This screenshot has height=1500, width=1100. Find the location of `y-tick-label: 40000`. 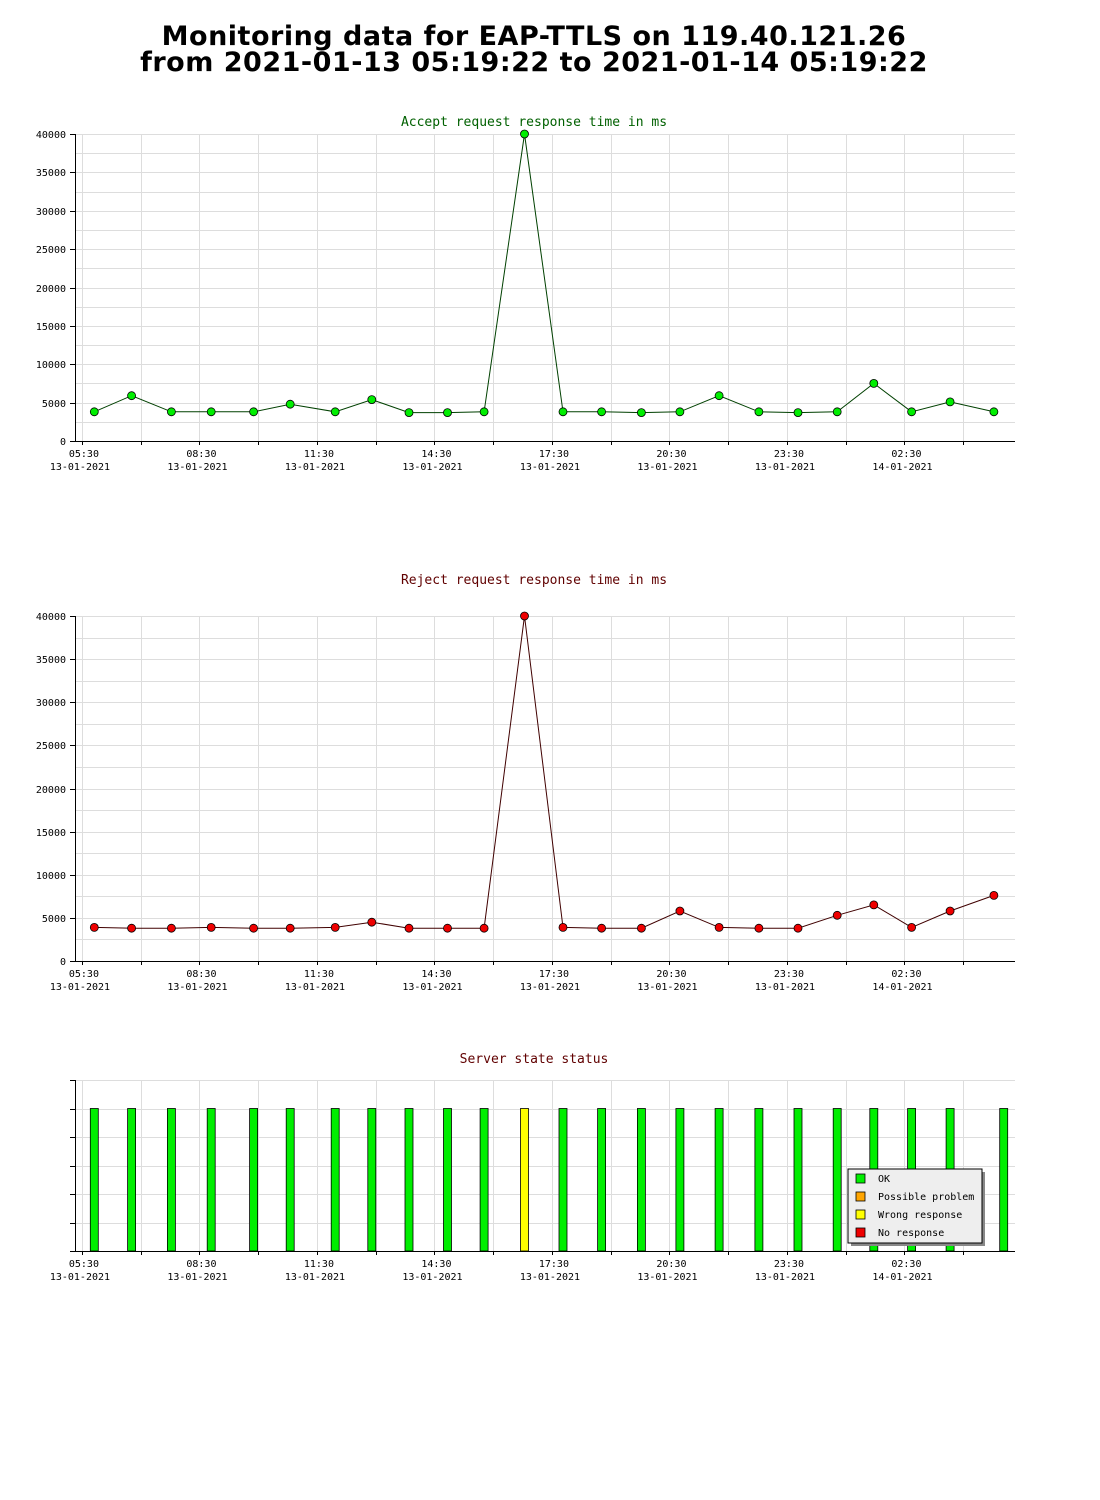

y-tick-label: 40000 is located at coordinates (51, 135).